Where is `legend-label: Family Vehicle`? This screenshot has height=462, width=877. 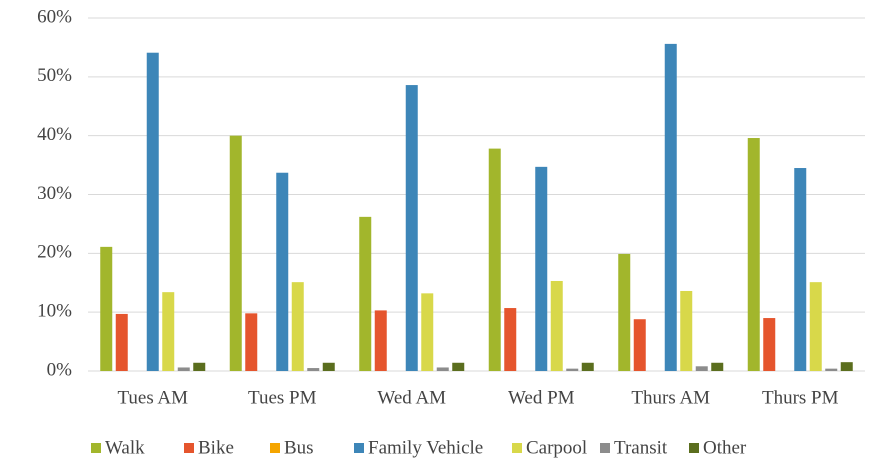
legend-label: Family Vehicle is located at coordinates (425, 447).